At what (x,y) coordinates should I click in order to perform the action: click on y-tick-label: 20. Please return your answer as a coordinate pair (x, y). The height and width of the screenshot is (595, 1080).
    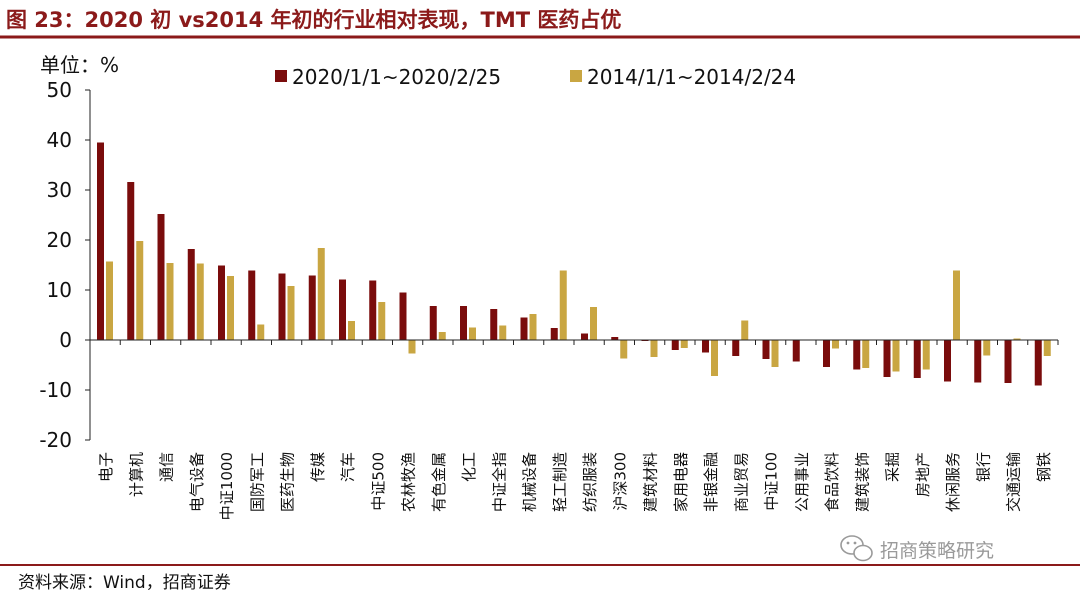
    Looking at the image, I should click on (59, 240).